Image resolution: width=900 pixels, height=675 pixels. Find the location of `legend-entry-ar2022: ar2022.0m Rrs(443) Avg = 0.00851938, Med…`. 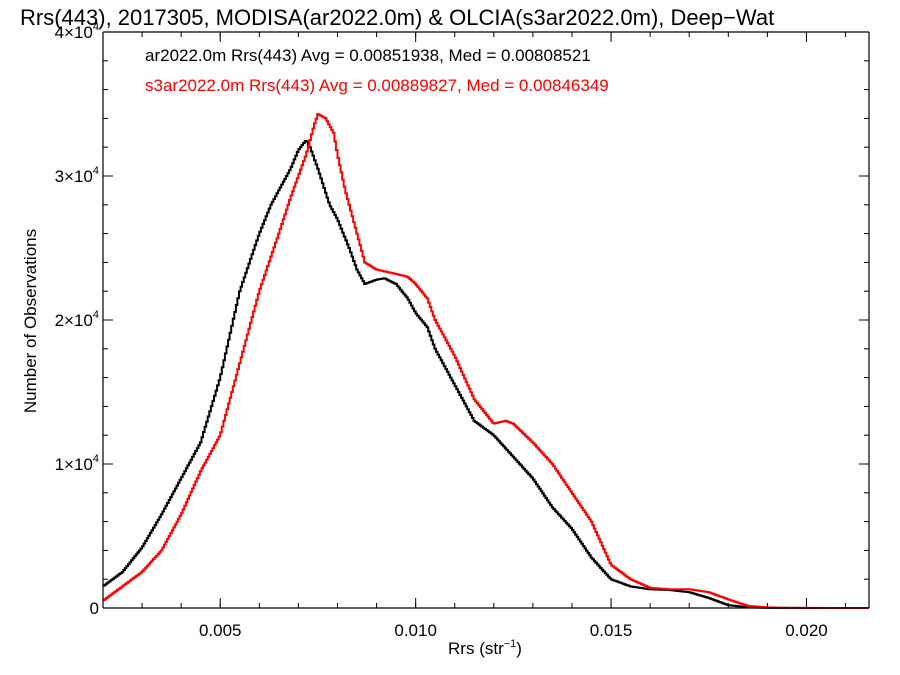

legend-entry-ar2022: ar2022.0m Rrs(443) Avg = 0.00851938, Med… is located at coordinates (368, 55).